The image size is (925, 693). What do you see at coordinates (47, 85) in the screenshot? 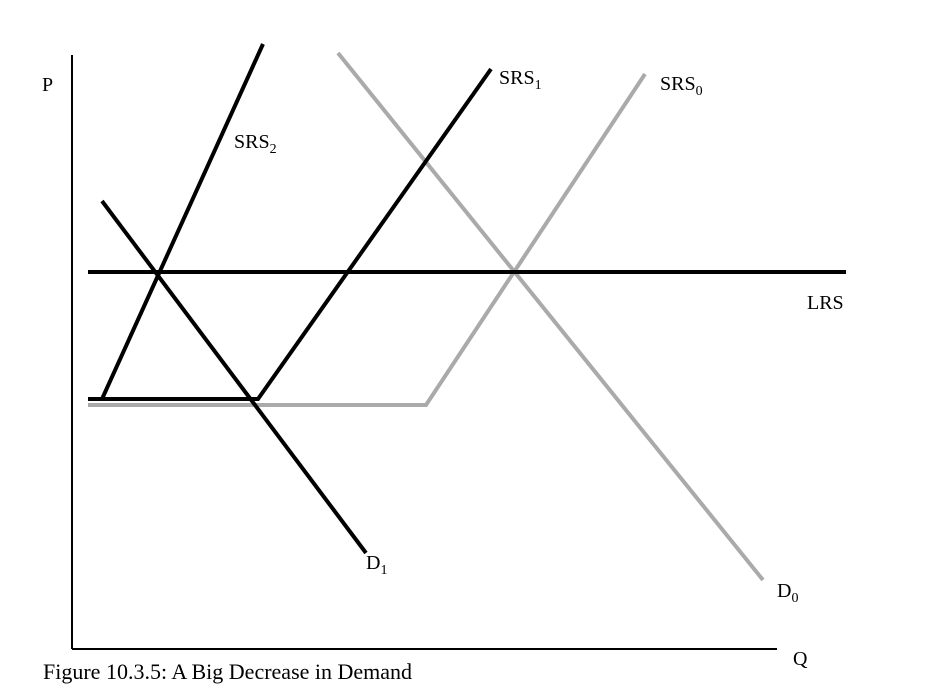
I see `price-axis-label: P` at bounding box center [47, 85].